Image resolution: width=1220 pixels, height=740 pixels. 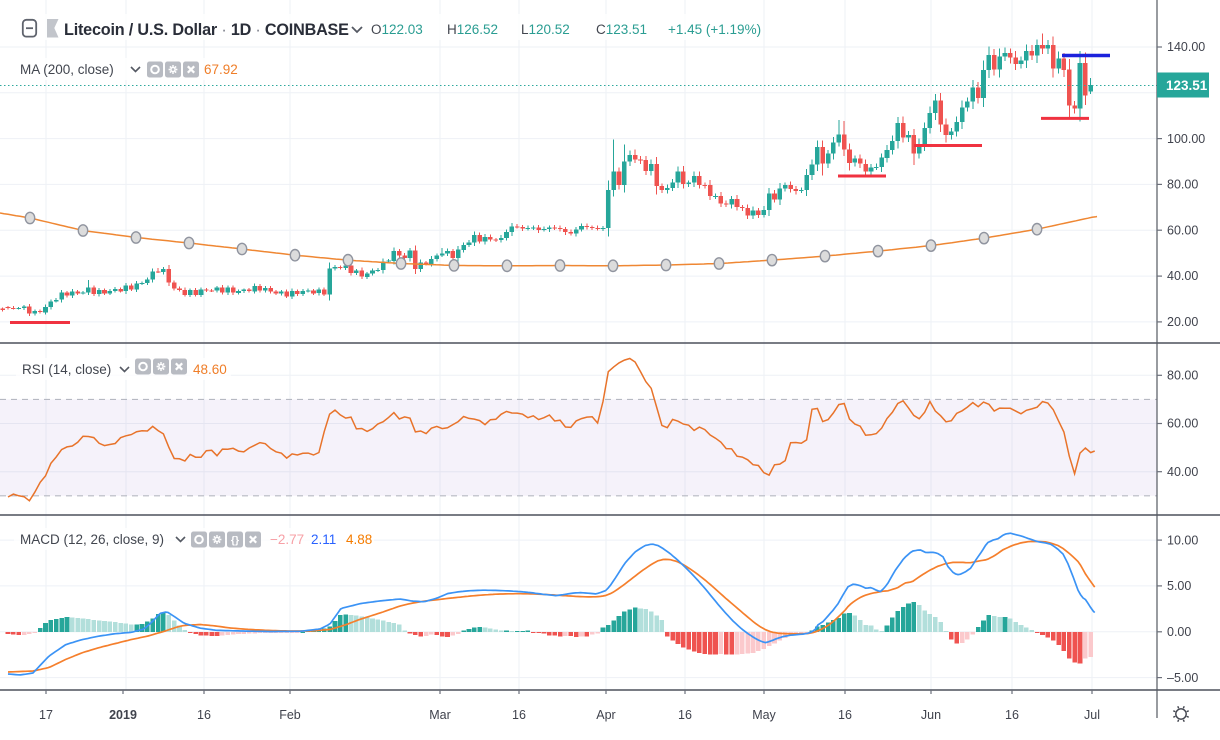 I want to click on svg-text: 20.00, so click(x=1182, y=322).